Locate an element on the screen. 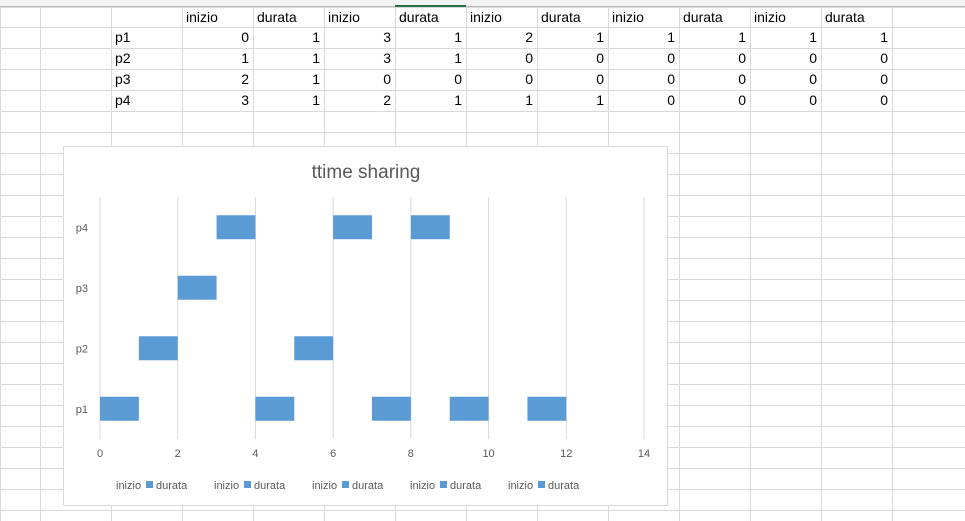 This screenshot has width=965, height=521. bar-p3 is located at coordinates (197, 287).